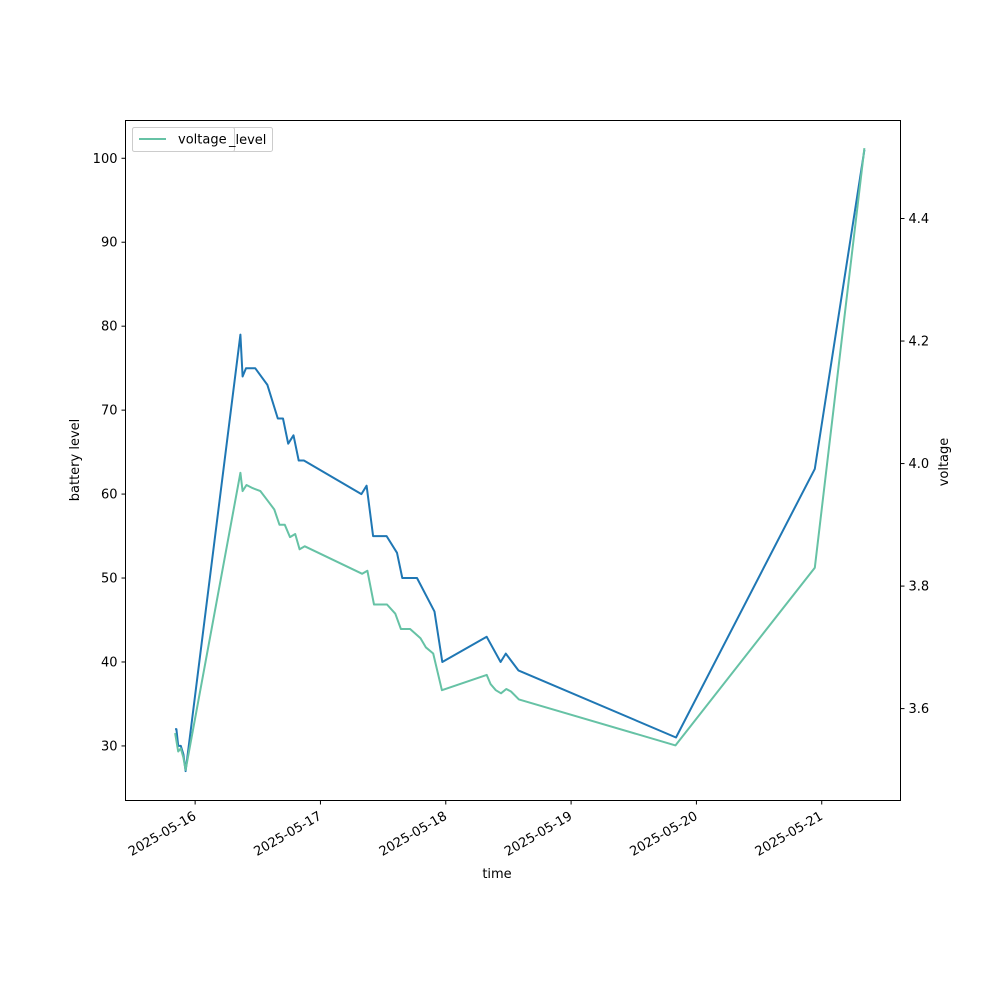  Describe the element at coordinates (538, 834) in the screenshot. I see `x-tick-label: 2025-05-19` at that location.